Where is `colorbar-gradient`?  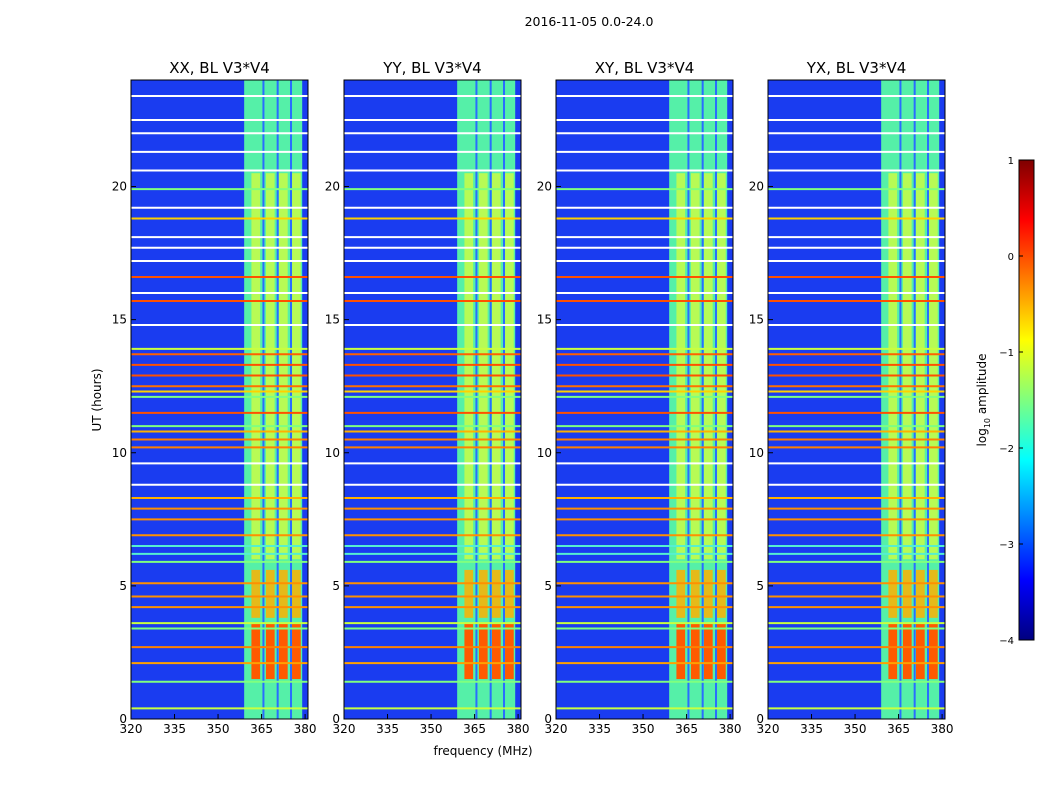
colorbar-gradient is located at coordinates (1026, 400).